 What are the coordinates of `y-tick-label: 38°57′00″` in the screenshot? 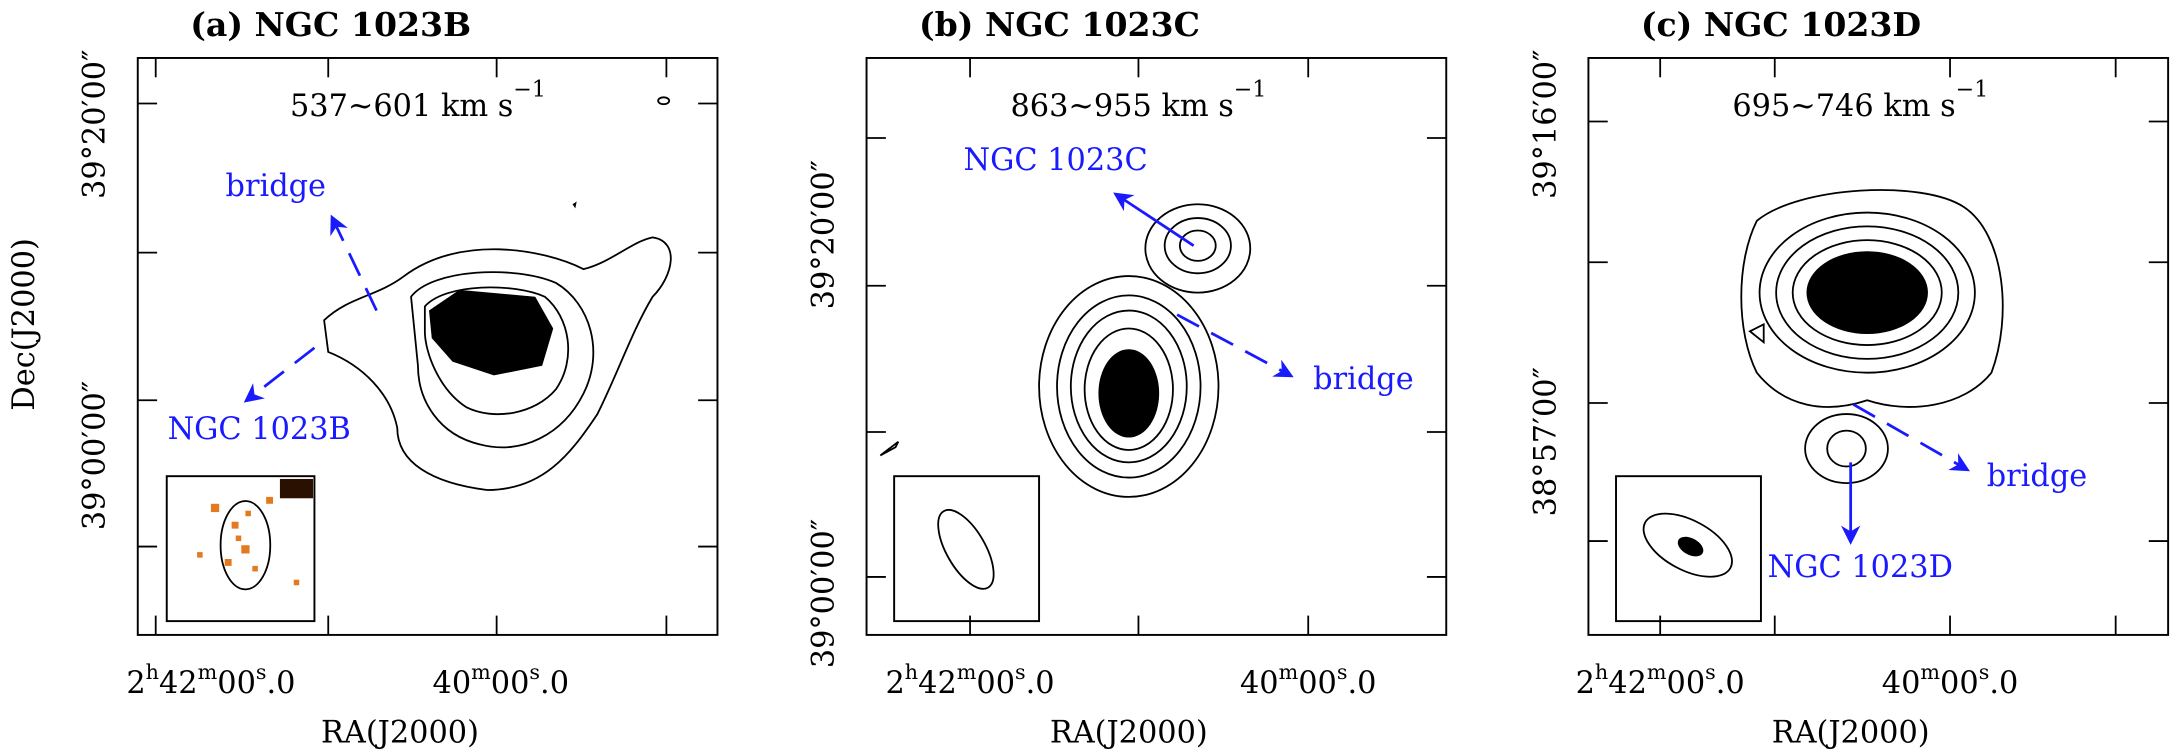 It's located at (1545, 441).